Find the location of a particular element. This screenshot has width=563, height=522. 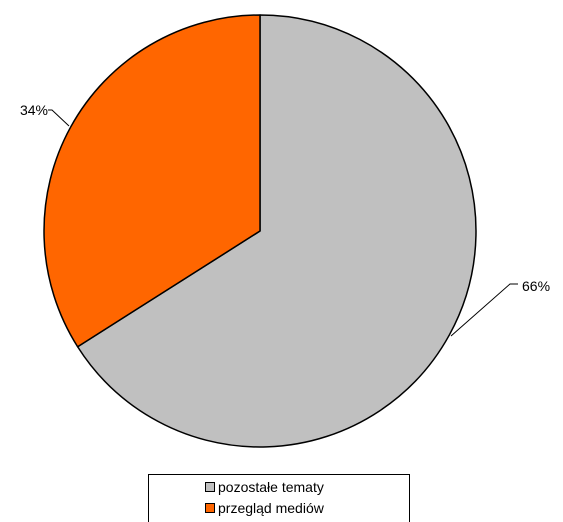

legend: pozostałe tematy przegląd mediów is located at coordinates (279, 498).